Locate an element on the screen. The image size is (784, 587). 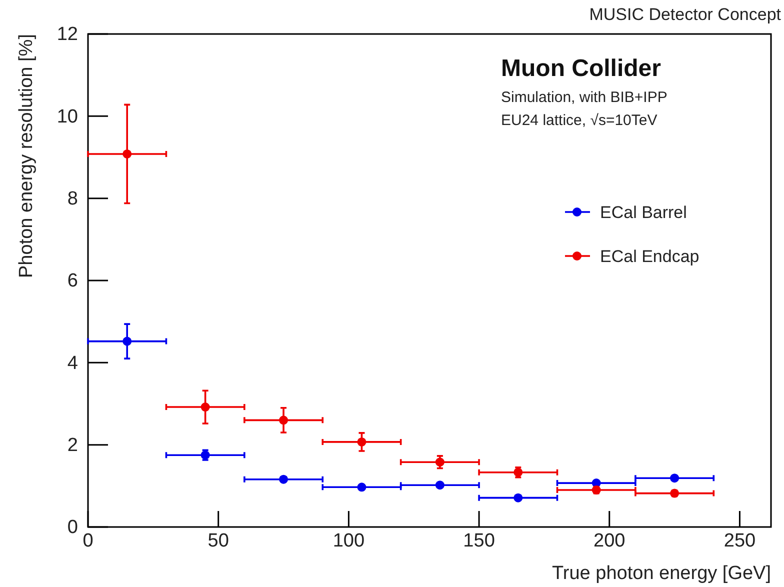
x-tick-label: 200 is located at coordinates (610, 541).